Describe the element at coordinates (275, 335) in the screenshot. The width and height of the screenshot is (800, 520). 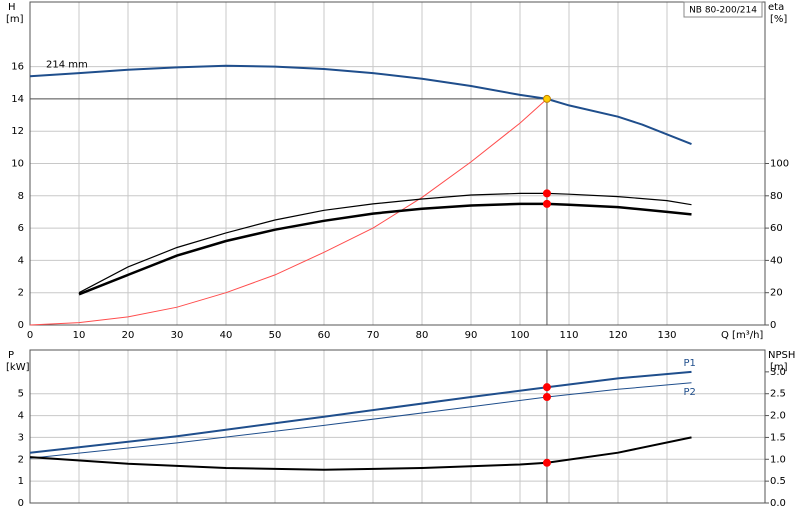
I see `x-tick-label: 50` at that location.